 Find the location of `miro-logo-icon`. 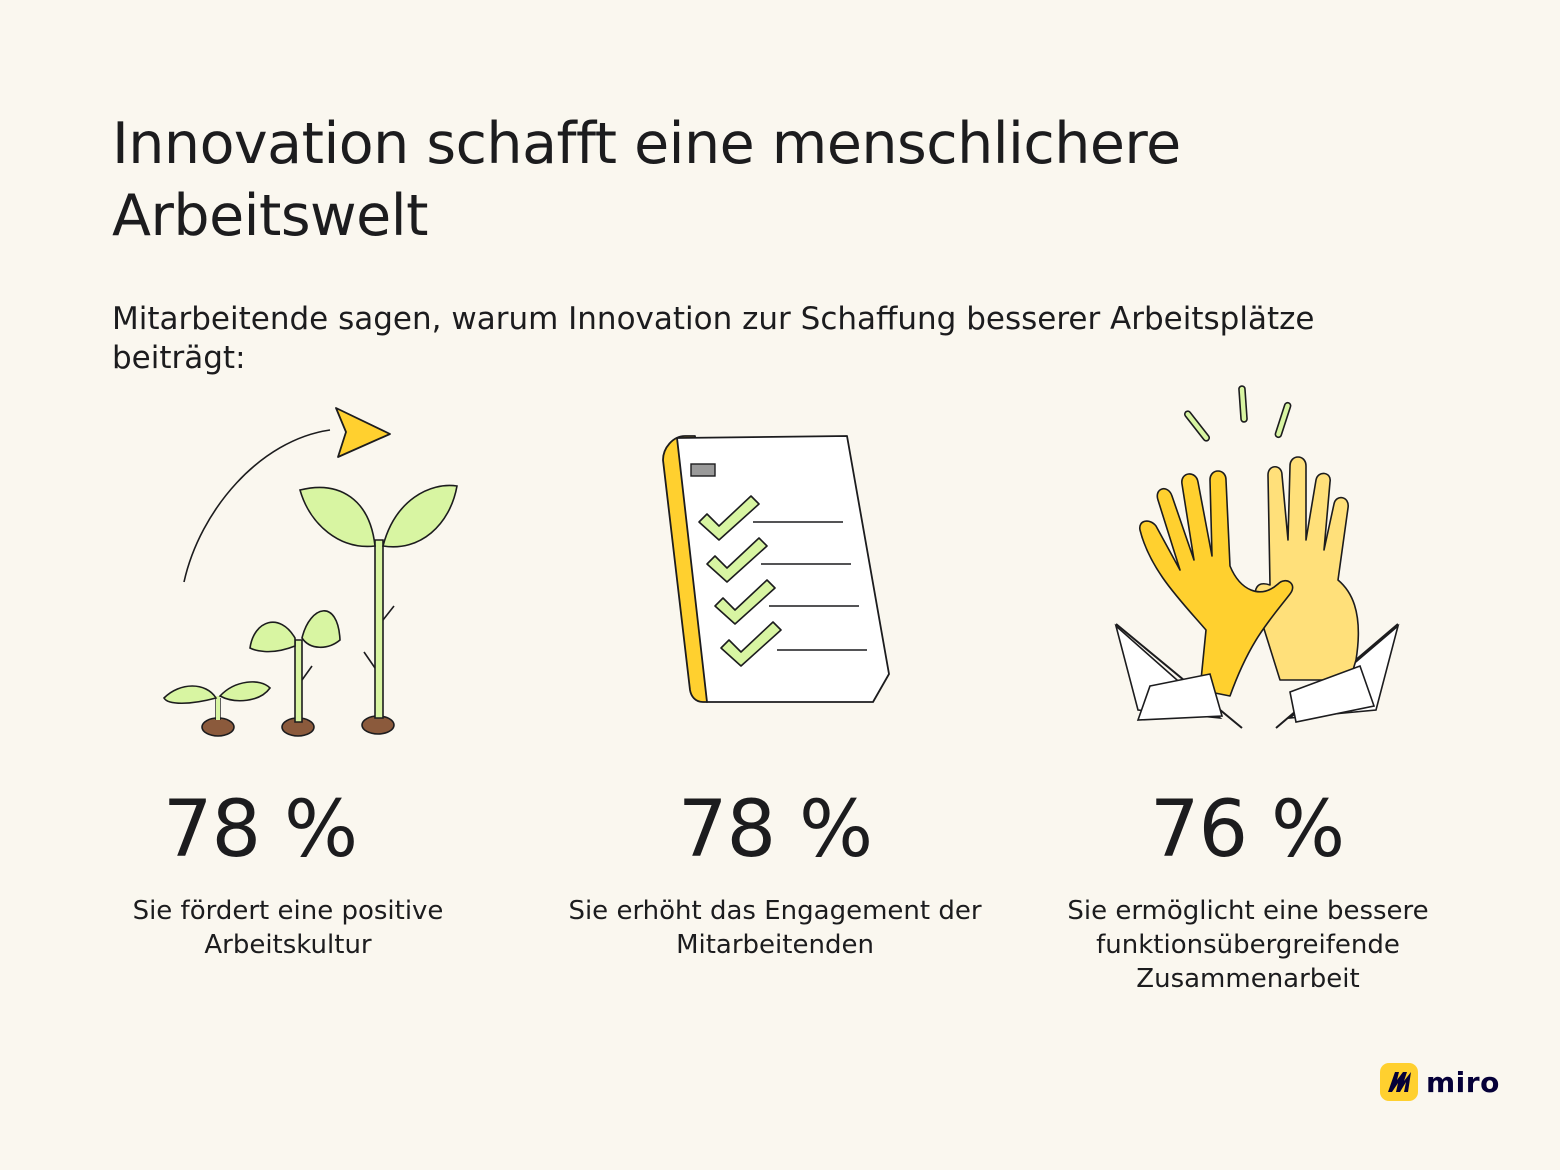

miro-logo-icon is located at coordinates (1399, 1082).